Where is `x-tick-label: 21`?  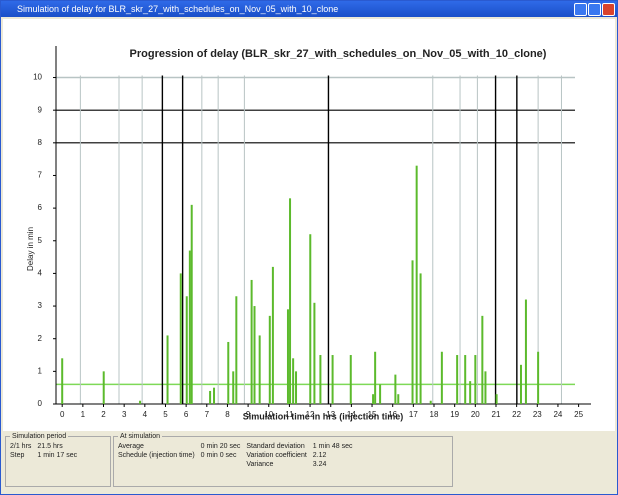 x-tick-label: 21 is located at coordinates (496, 414).